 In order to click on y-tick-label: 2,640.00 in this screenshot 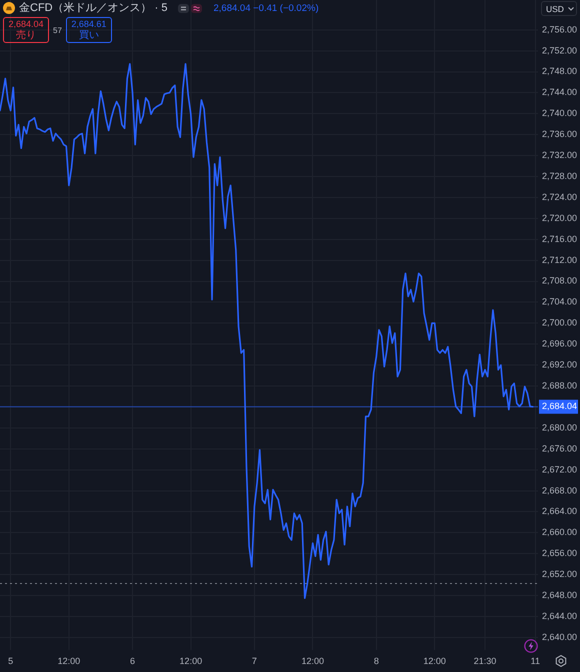, I will do `click(560, 637)`.